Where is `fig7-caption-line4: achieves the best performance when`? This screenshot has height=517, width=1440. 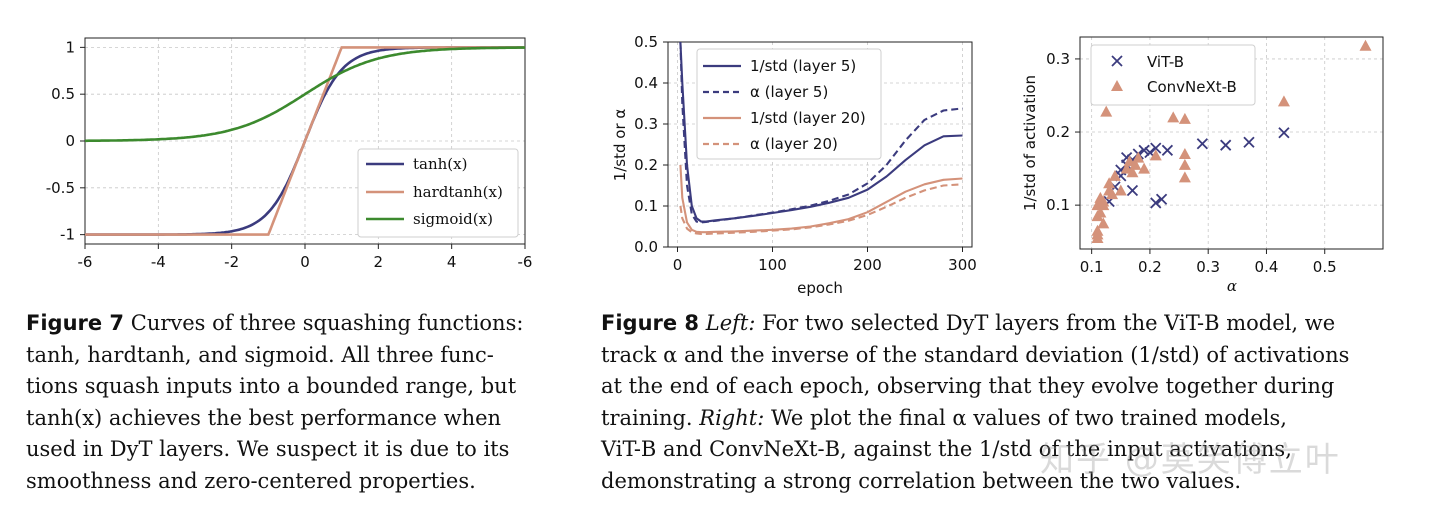 fig7-caption-line4: achieves the best performance when is located at coordinates (302, 417).